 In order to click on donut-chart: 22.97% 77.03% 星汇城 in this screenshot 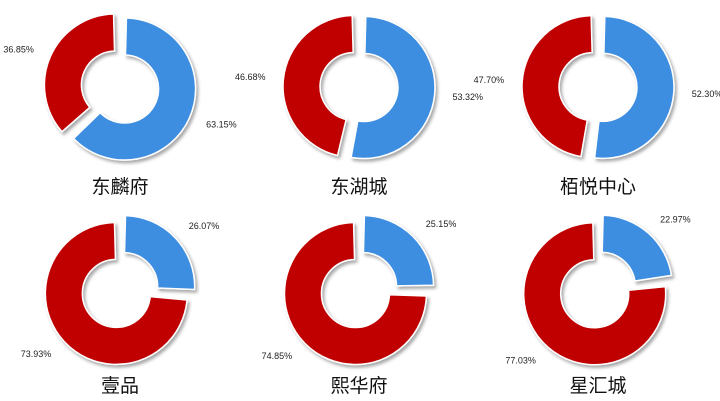, I will do `click(597, 305)`.